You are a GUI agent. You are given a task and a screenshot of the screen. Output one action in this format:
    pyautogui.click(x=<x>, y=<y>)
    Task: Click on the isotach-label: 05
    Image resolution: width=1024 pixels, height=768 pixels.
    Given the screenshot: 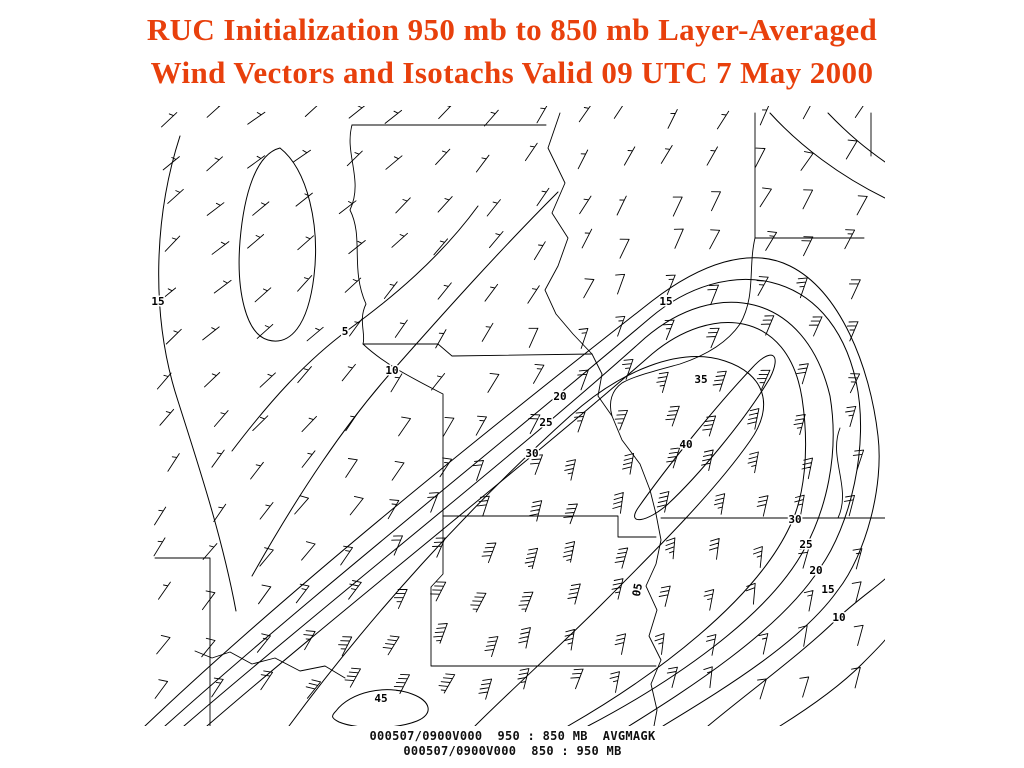 What is the action you would take?
    pyautogui.click(x=637, y=589)
    